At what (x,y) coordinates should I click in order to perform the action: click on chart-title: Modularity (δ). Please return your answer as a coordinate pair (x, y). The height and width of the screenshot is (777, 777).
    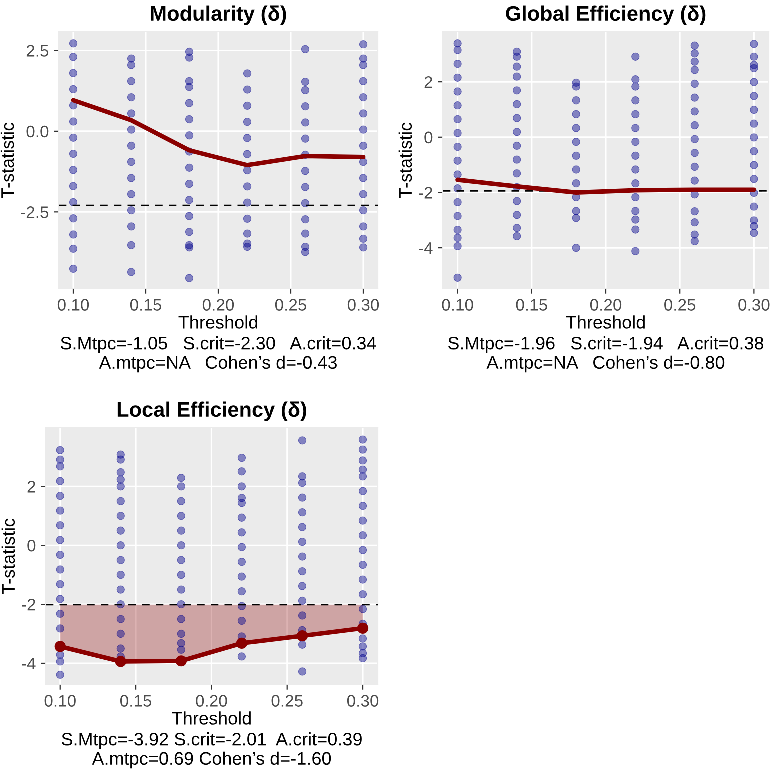
    Looking at the image, I should click on (218, 16).